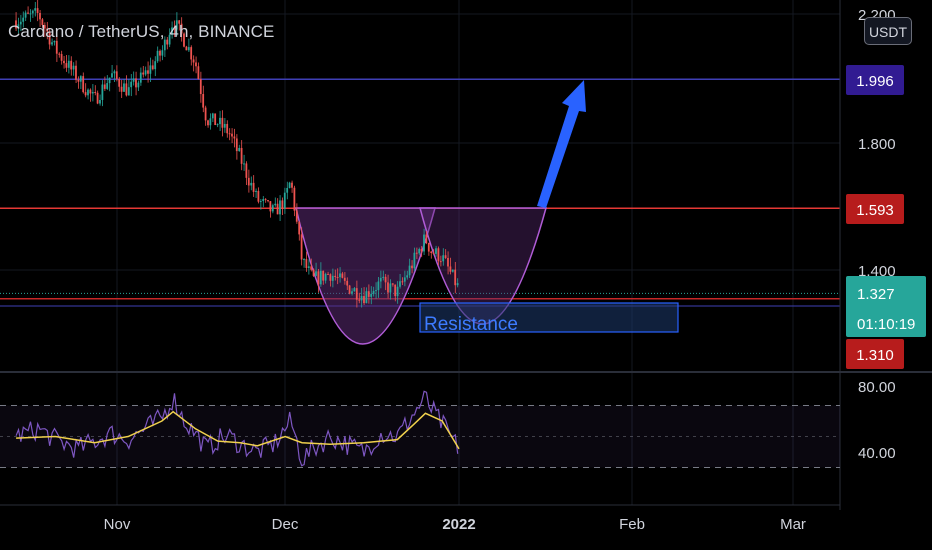  What do you see at coordinates (237, 428) in the screenshot?
I see `rsi-line` at bounding box center [237, 428].